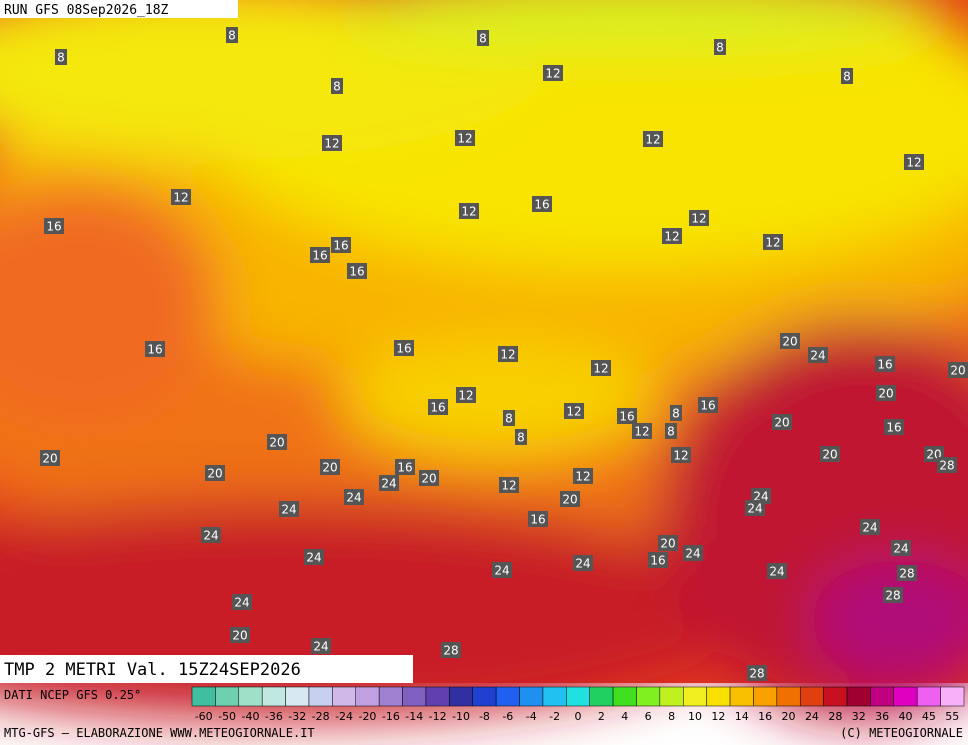 Image resolution: width=968 pixels, height=745 pixels. Describe the element at coordinates (484, 716) in the screenshot. I see `colorbar-tick-label: -8` at that location.